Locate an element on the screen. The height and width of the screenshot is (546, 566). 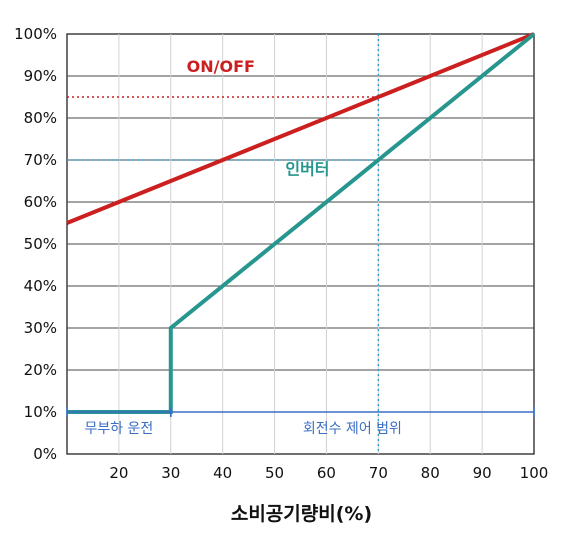
range-label-speed-control: 회전수 제어 범위 is located at coordinates (352, 429).